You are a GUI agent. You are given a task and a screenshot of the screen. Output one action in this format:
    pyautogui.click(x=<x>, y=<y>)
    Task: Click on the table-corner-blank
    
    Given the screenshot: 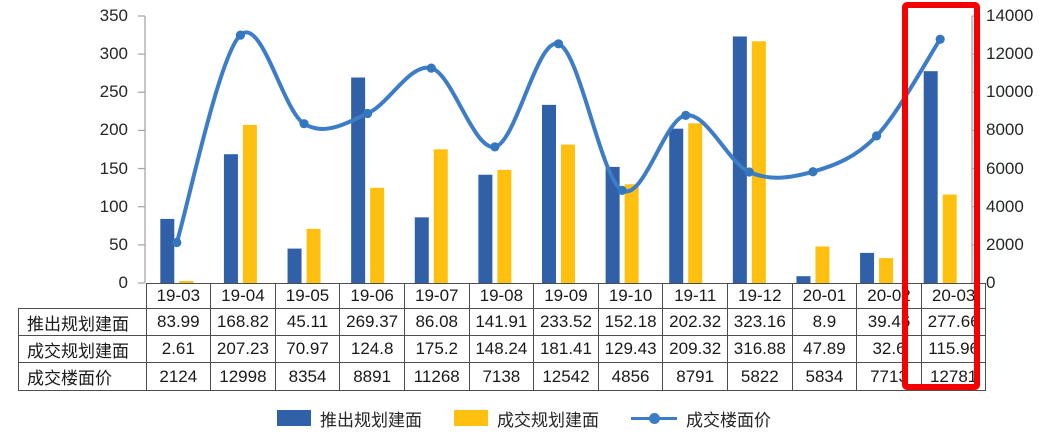 What is the action you would take?
    pyautogui.click(x=83, y=296)
    